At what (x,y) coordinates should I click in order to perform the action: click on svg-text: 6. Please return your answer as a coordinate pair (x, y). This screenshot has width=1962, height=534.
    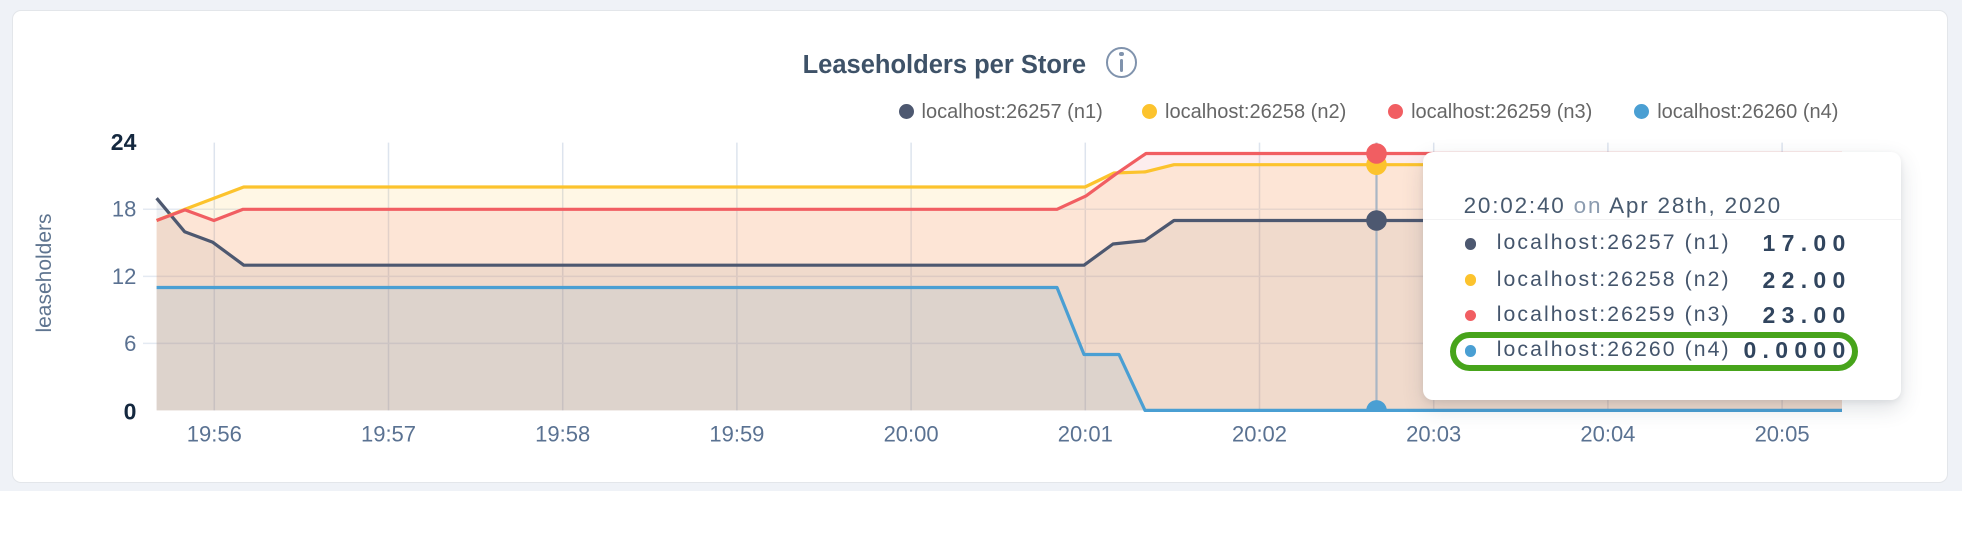
    Looking at the image, I should click on (130, 343).